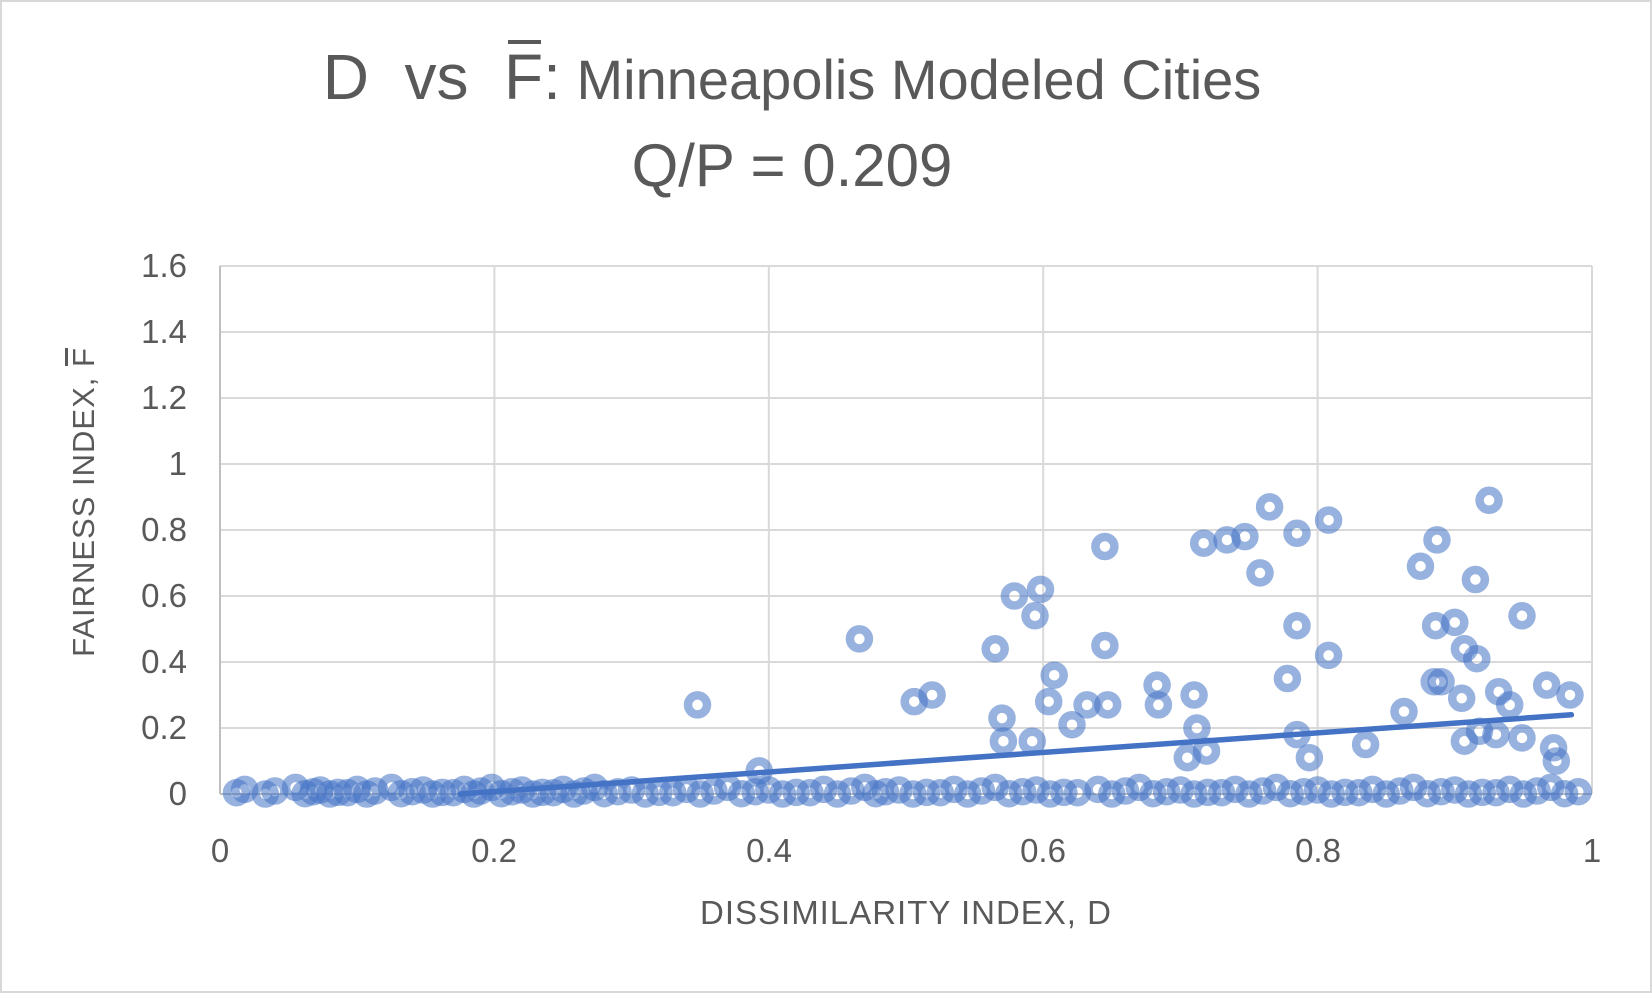  What do you see at coordinates (1318, 850) in the screenshot?
I see `x-tick-0.8: 0.8` at bounding box center [1318, 850].